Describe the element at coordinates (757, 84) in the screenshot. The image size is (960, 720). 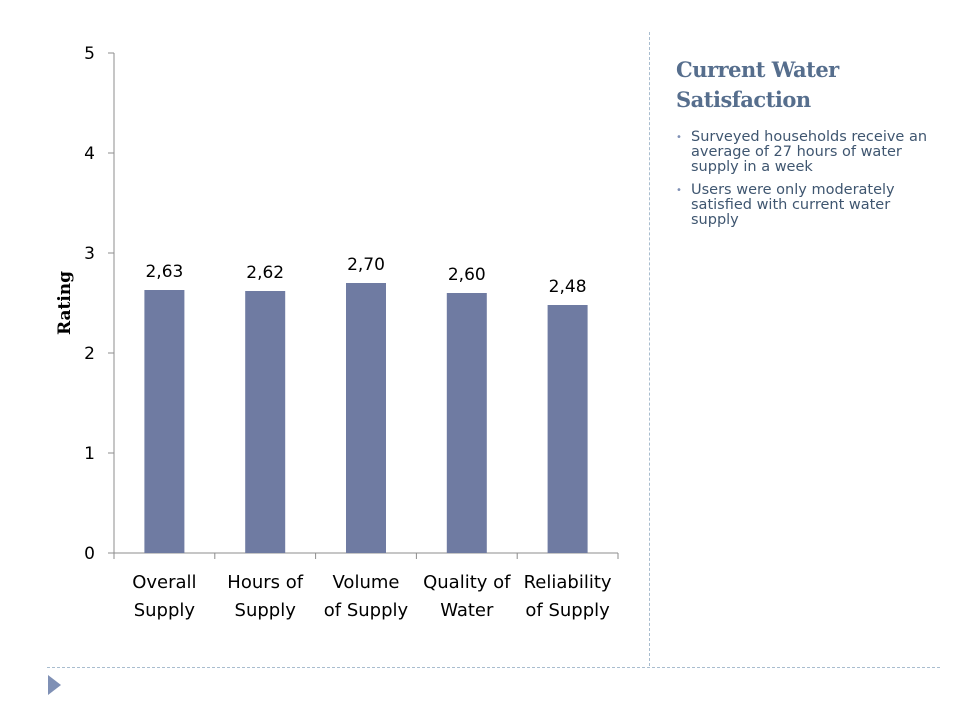
I see `slide-title: Current Water Satisfaction` at that location.